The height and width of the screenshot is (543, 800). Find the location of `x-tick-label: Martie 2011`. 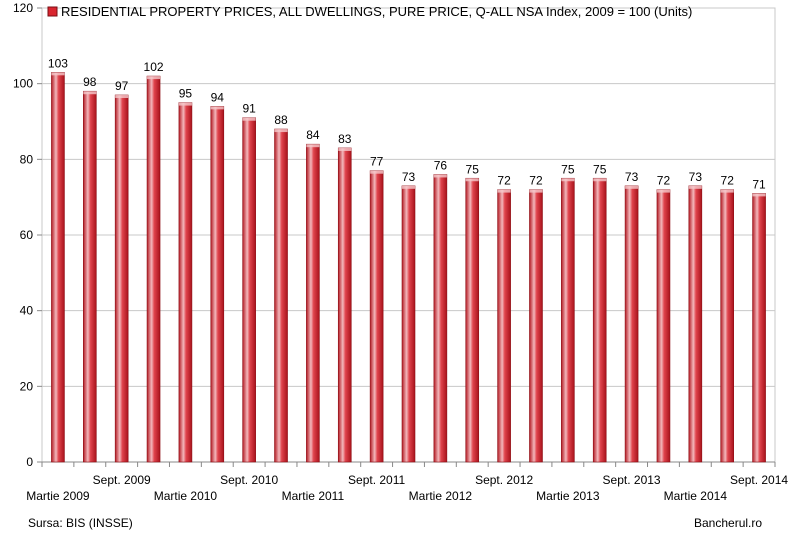

x-tick-label: Martie 2011 is located at coordinates (313, 496).